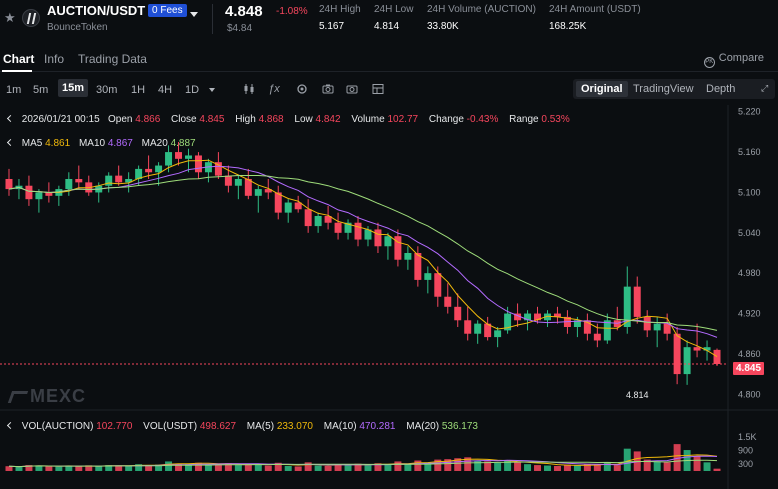 The image size is (778, 489). I want to click on stat-value: 4.814, so click(387, 26).